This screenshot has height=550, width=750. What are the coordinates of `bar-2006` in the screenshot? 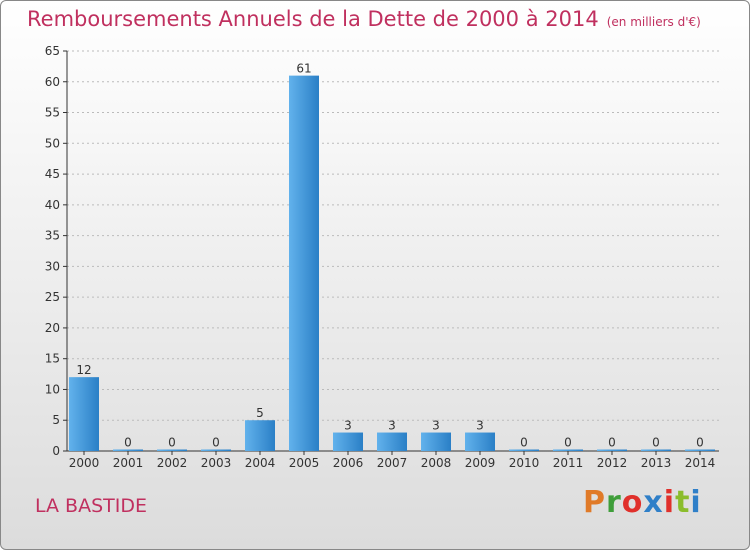 It's located at (348, 441).